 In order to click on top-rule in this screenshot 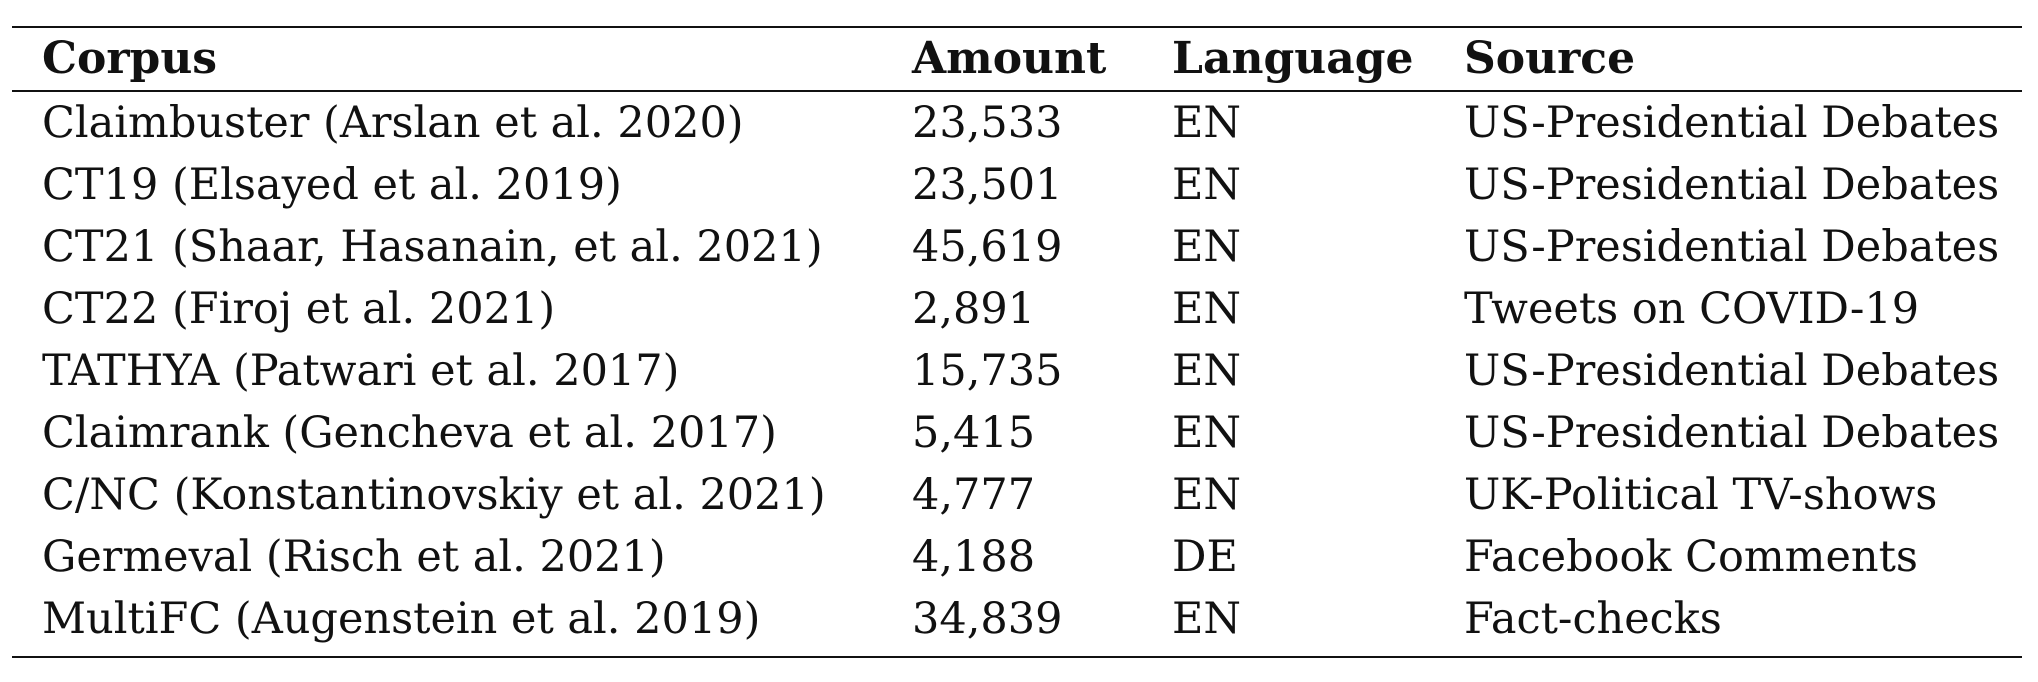, I will do `click(1017, 27)`.